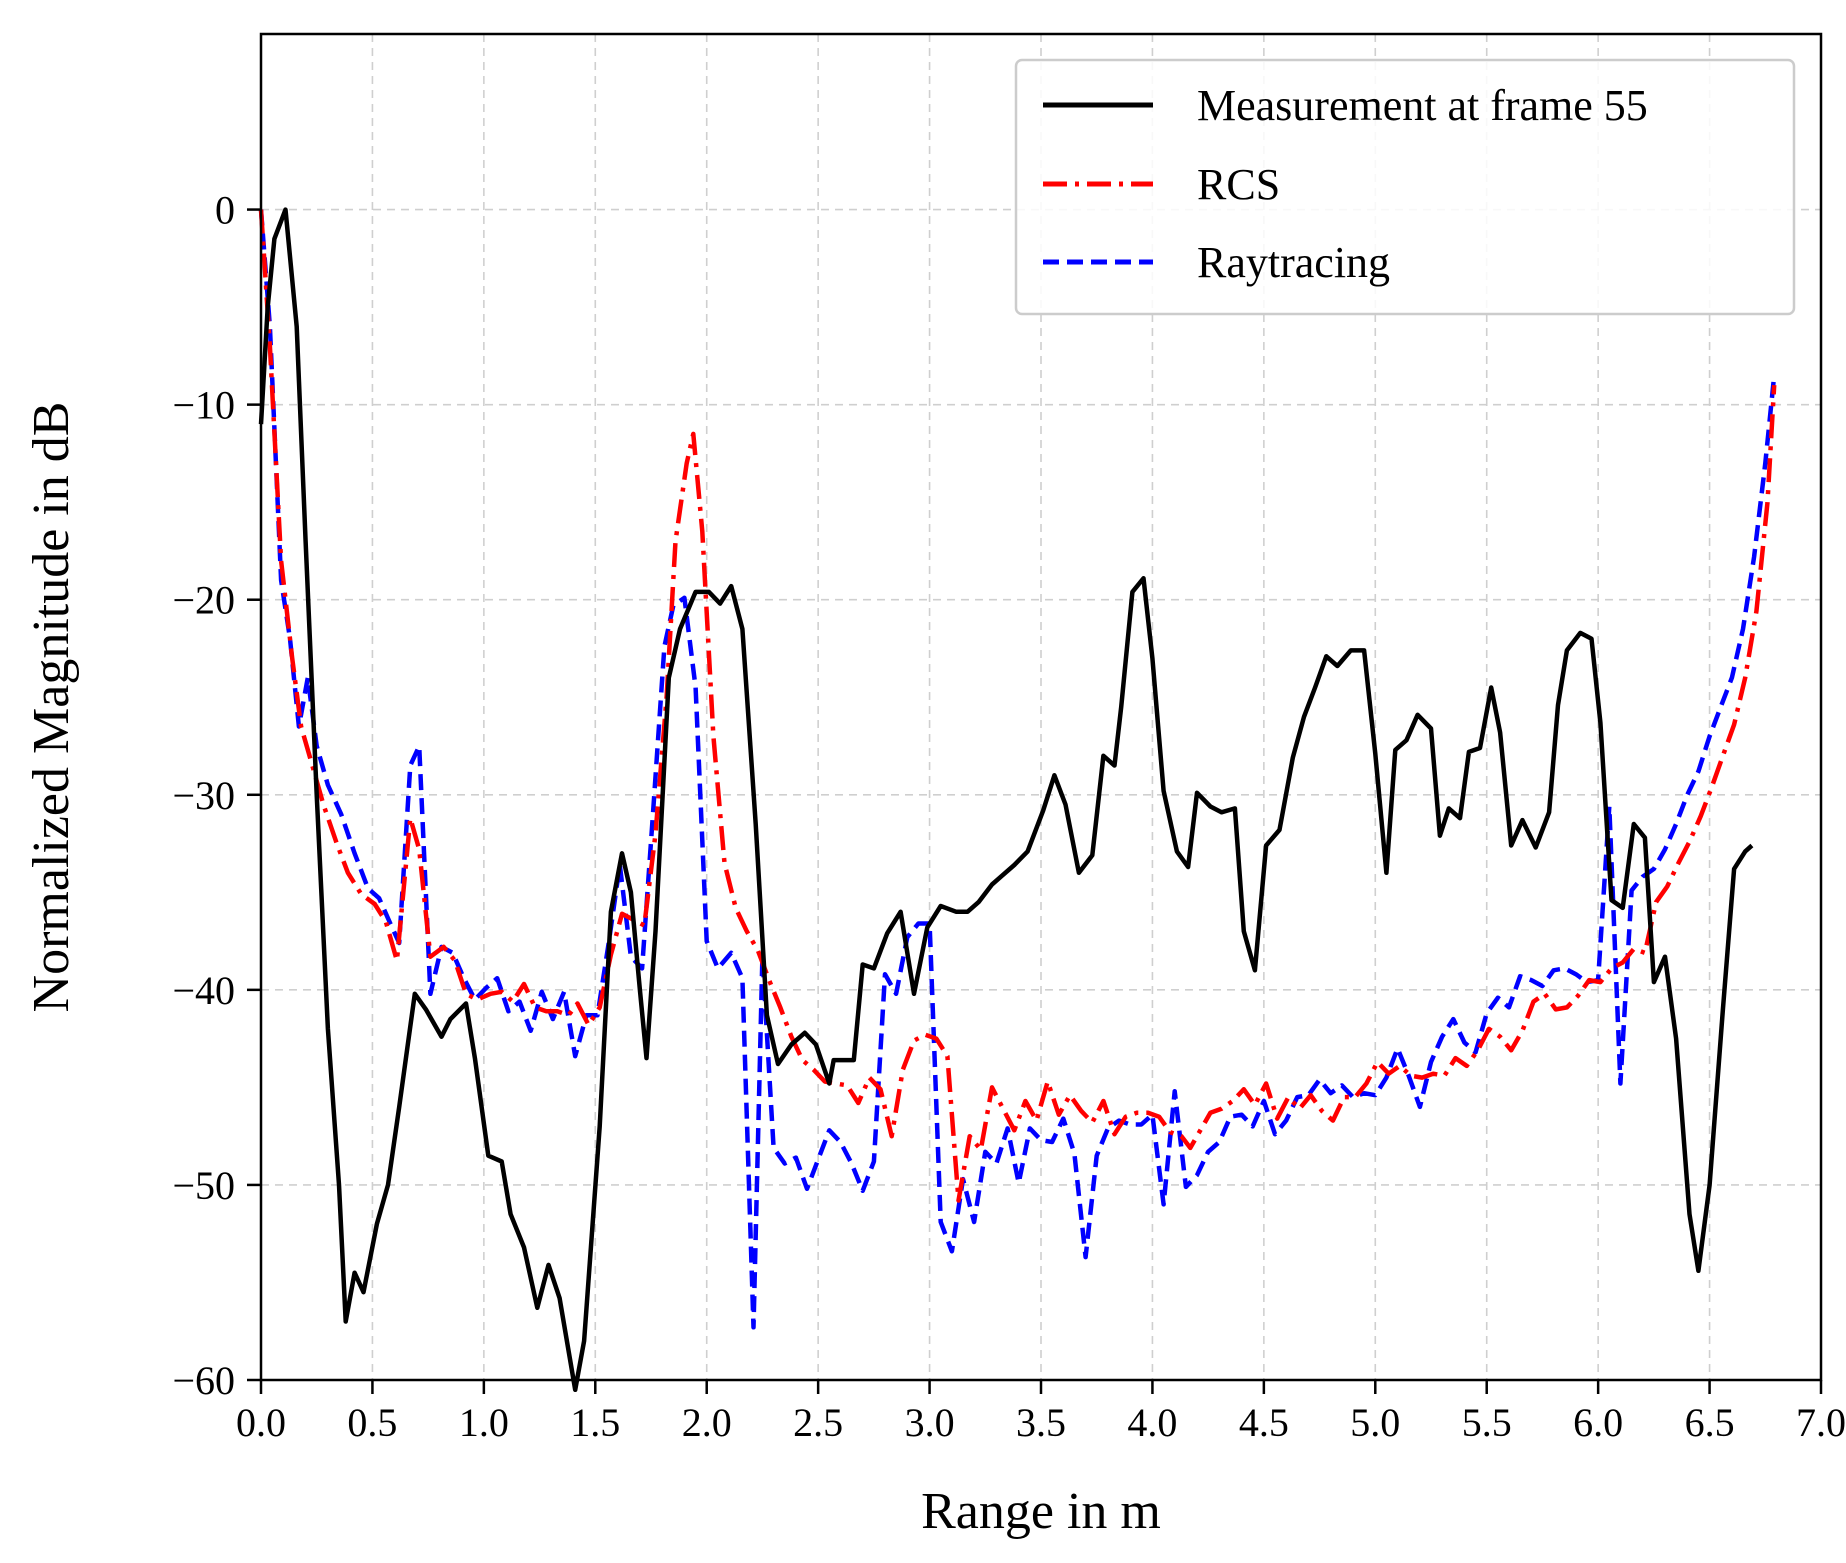  What do you see at coordinates (203, 1380) in the screenshot?
I see `y-tick-label: −60` at bounding box center [203, 1380].